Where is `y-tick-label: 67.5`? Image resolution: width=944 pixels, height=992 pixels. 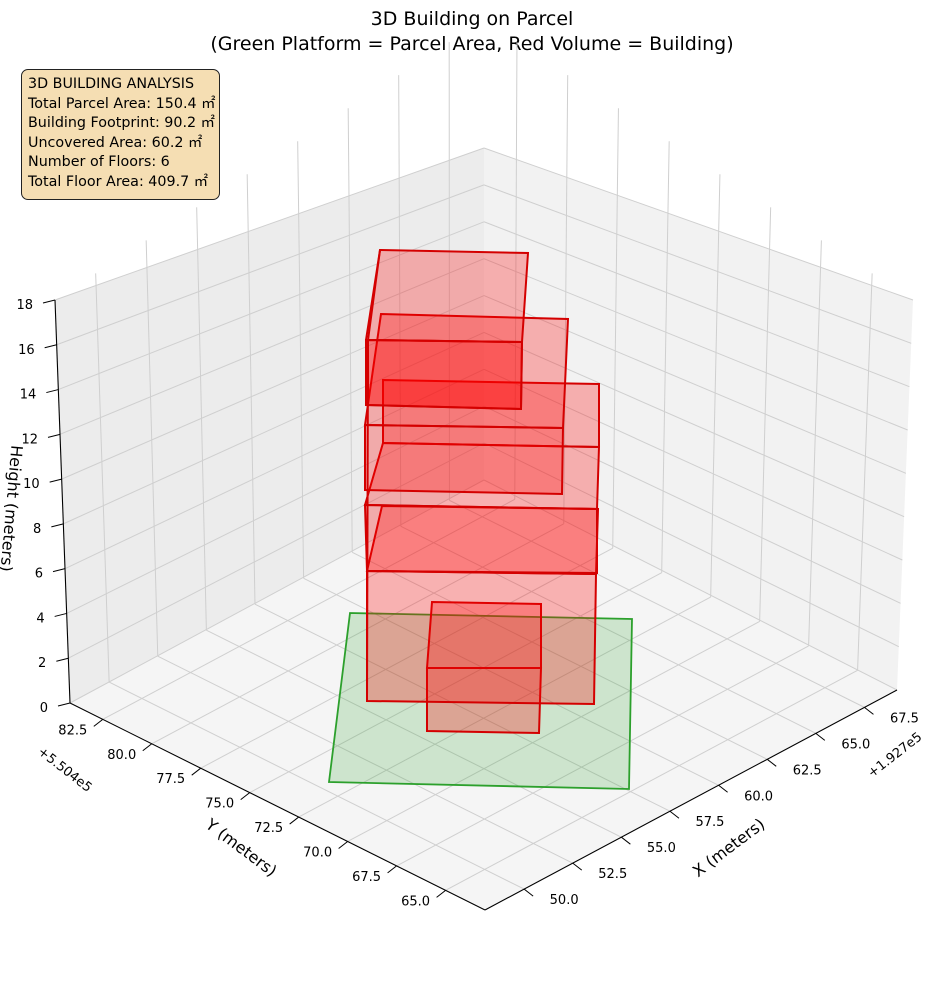 y-tick-label: 67.5 is located at coordinates (366, 877).